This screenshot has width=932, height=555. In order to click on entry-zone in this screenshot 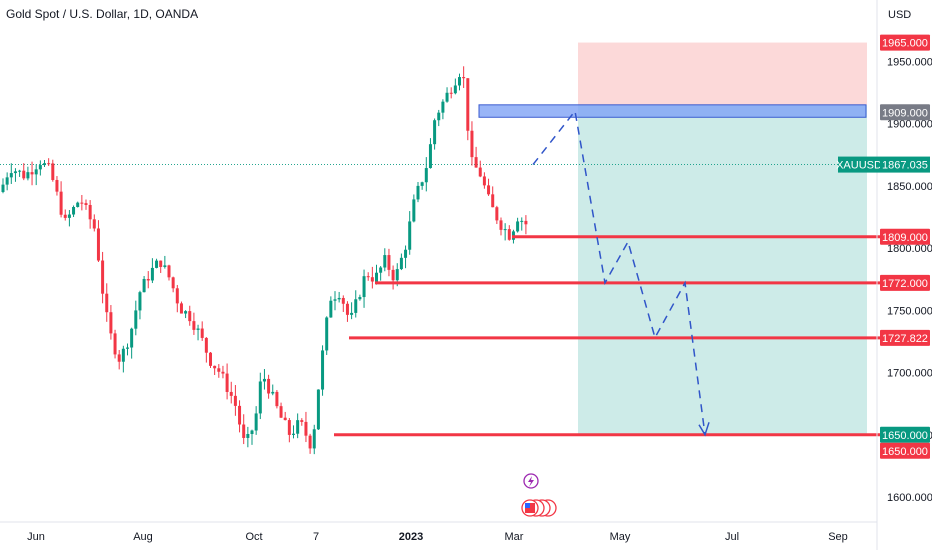, I will do `click(672, 111)`.